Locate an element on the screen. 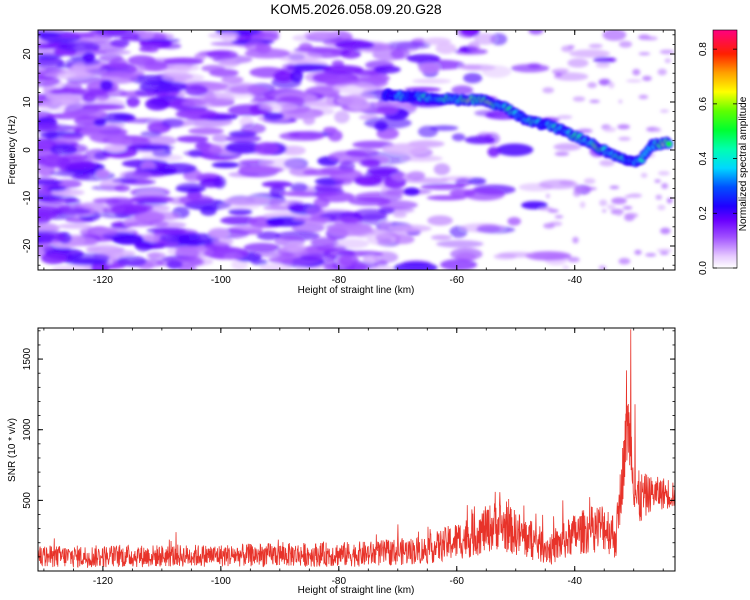 Image resolution: width=750 pixels, height=600 pixels. x-tick-label: -100 is located at coordinates (221, 280).